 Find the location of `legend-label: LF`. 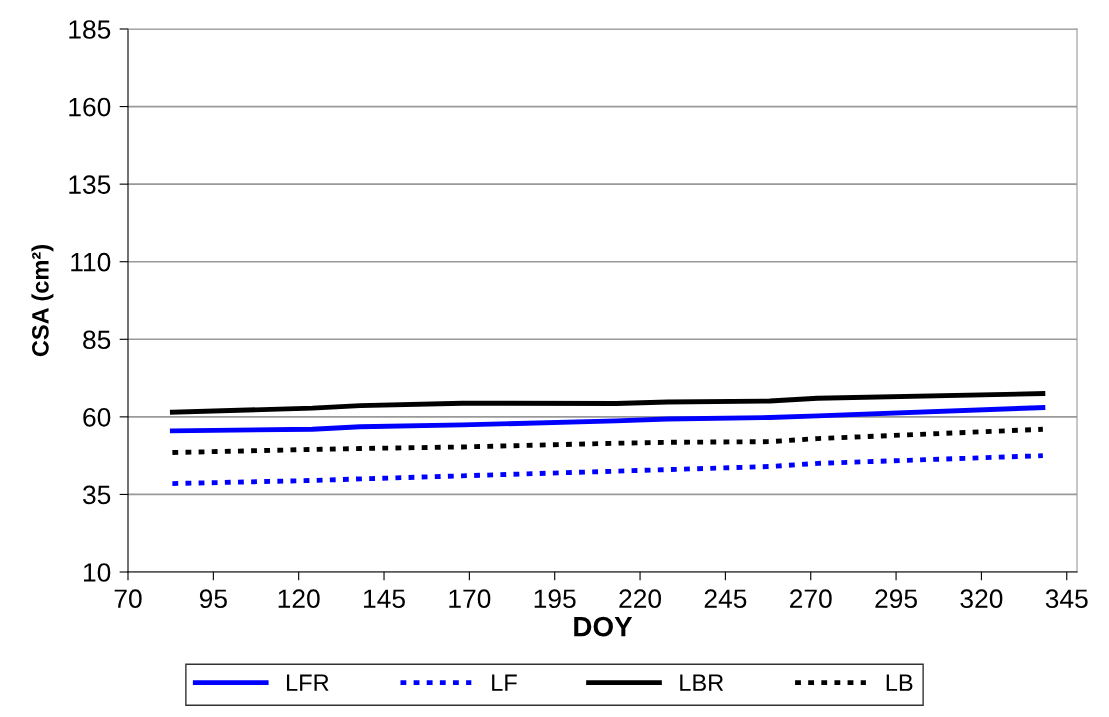

legend-label: LF is located at coordinates (504, 682).